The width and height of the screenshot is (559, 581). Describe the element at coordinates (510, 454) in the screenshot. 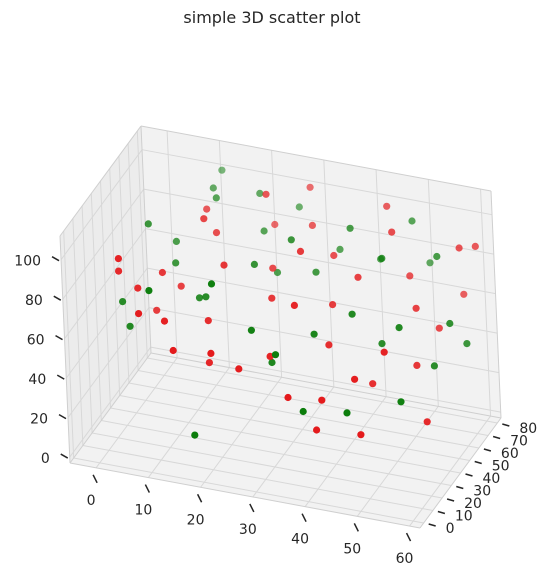

I see `y-tick-label: 60` at that location.